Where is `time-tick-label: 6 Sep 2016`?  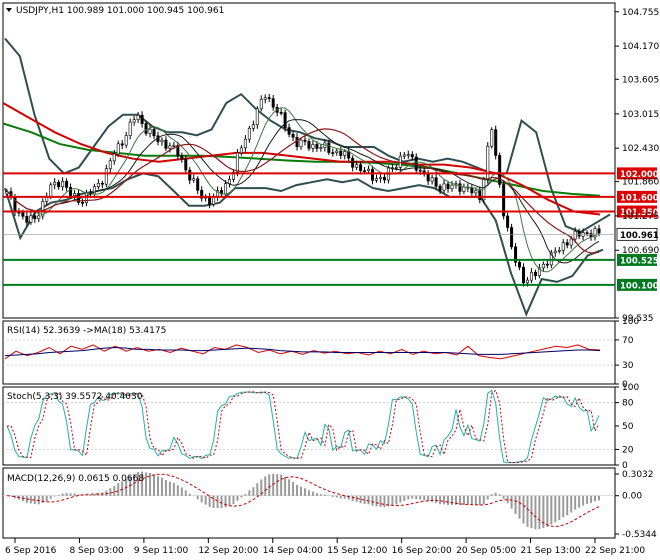 time-tick-label: 6 Sep 2016 is located at coordinates (31, 551).